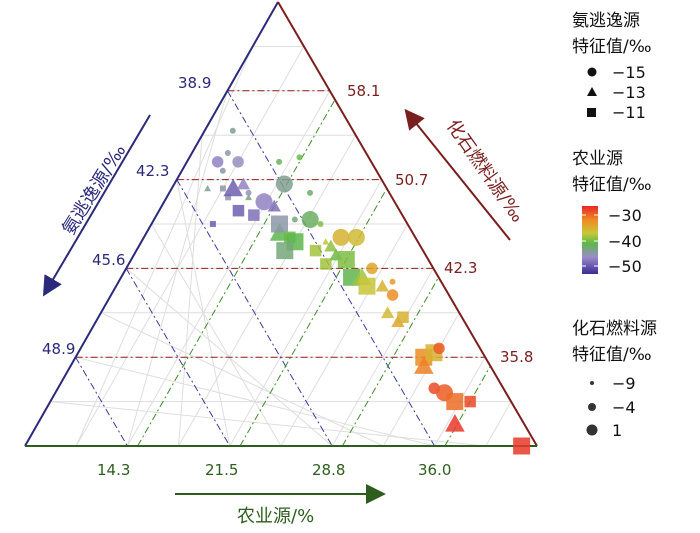  Describe the element at coordinates (624, 383) in the screenshot. I see `size-legend-label-1: −9` at that location.